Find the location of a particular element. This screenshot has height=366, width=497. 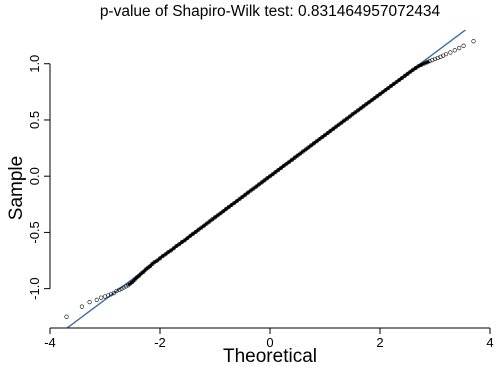

y-axis-label: Sample is located at coordinates (16, 188).